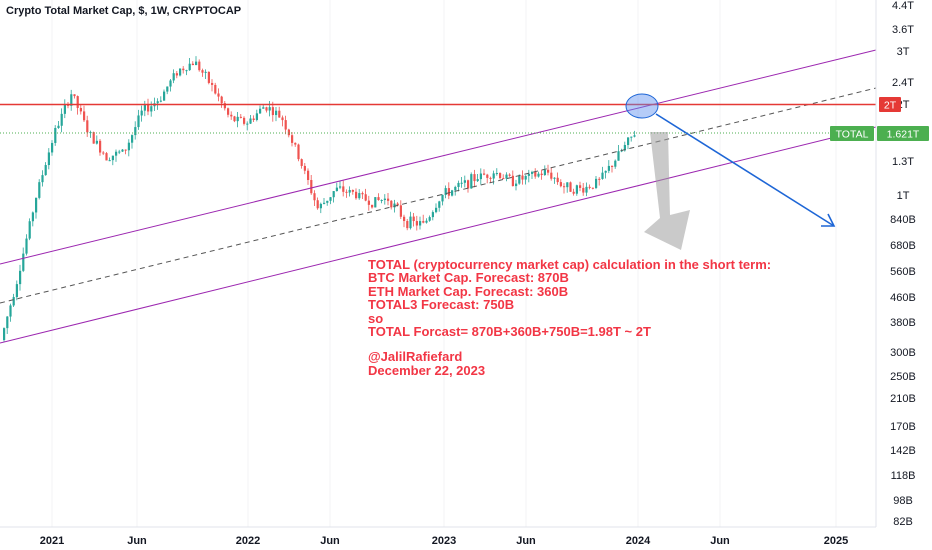 The width and height of the screenshot is (932, 550). What do you see at coordinates (642, 106) in the screenshot?
I see `target-ellipse` at bounding box center [642, 106].